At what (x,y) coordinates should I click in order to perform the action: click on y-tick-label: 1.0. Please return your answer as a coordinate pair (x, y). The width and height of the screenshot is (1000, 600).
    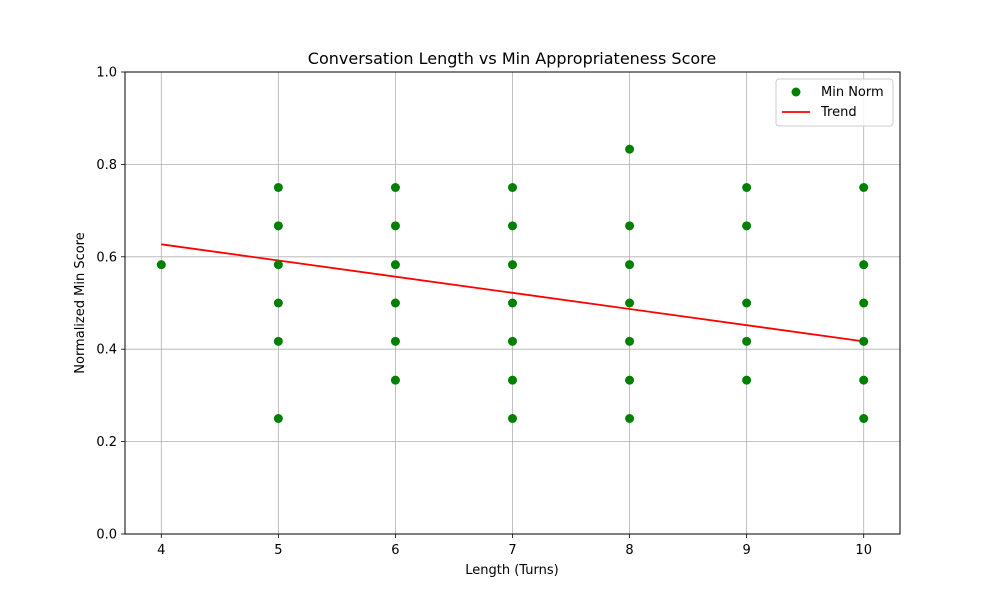
    Looking at the image, I should click on (106, 73).